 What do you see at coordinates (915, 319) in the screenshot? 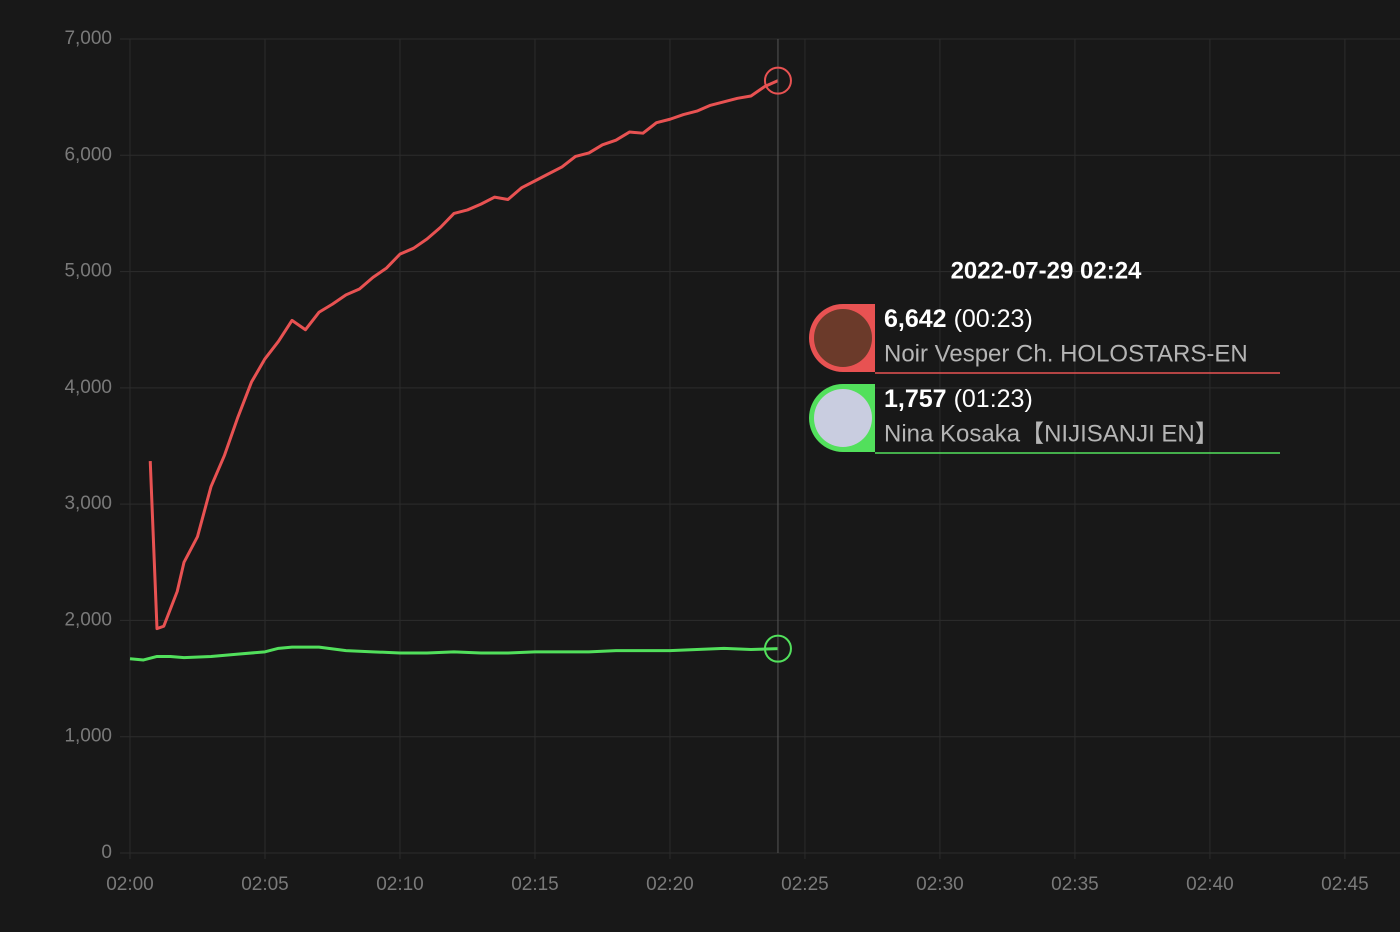
I see `value-label: 6,642` at bounding box center [915, 319].